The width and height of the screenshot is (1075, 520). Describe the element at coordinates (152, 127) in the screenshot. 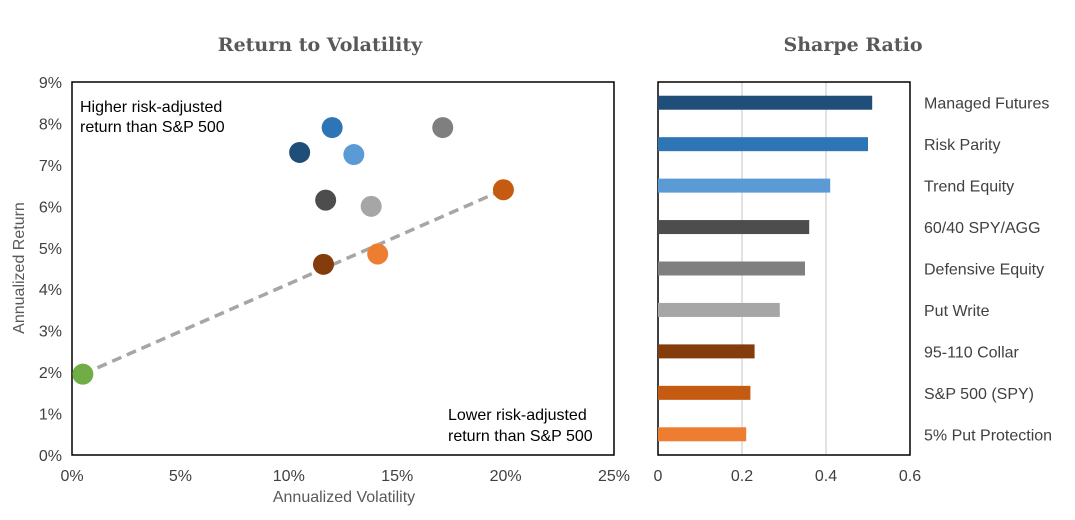

I see `upper-annotation-line-2: return than S&P 500` at that location.